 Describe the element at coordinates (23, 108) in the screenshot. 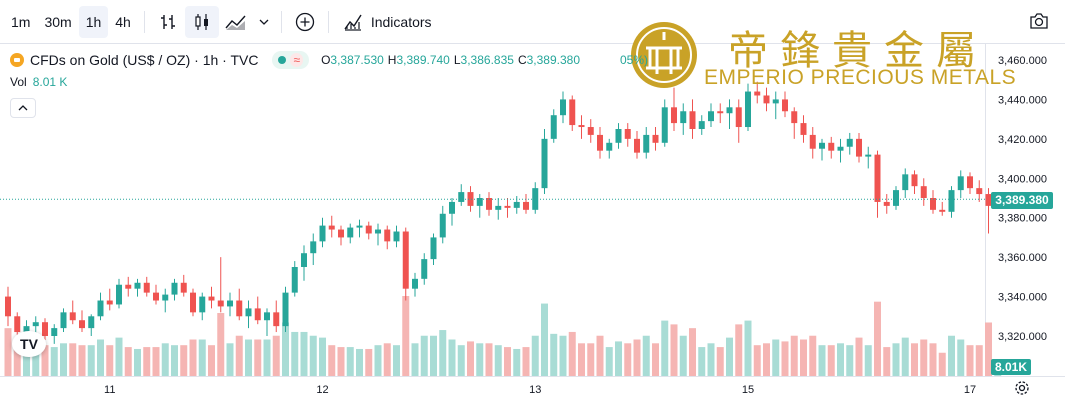

I see `collapse-legend-button` at that location.